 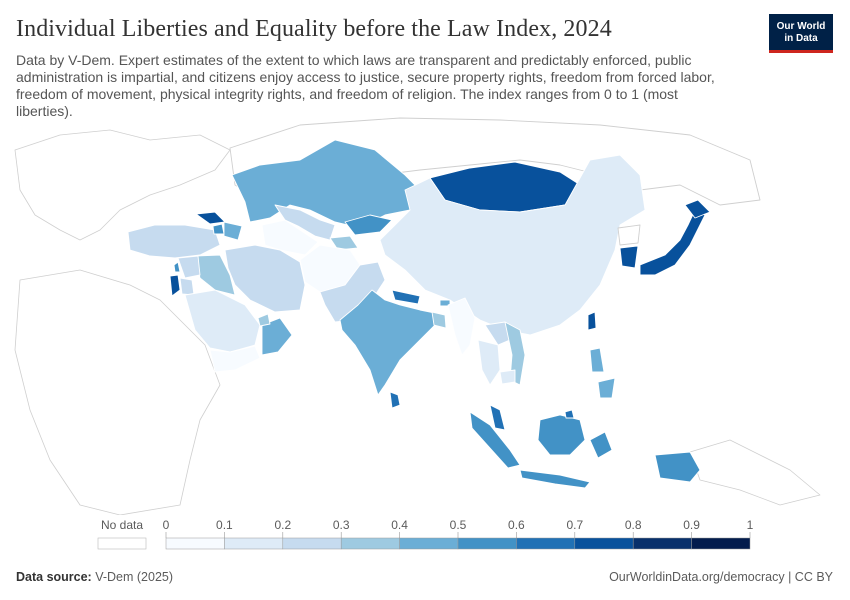 I want to click on country-yemen, so click(x=235, y=359).